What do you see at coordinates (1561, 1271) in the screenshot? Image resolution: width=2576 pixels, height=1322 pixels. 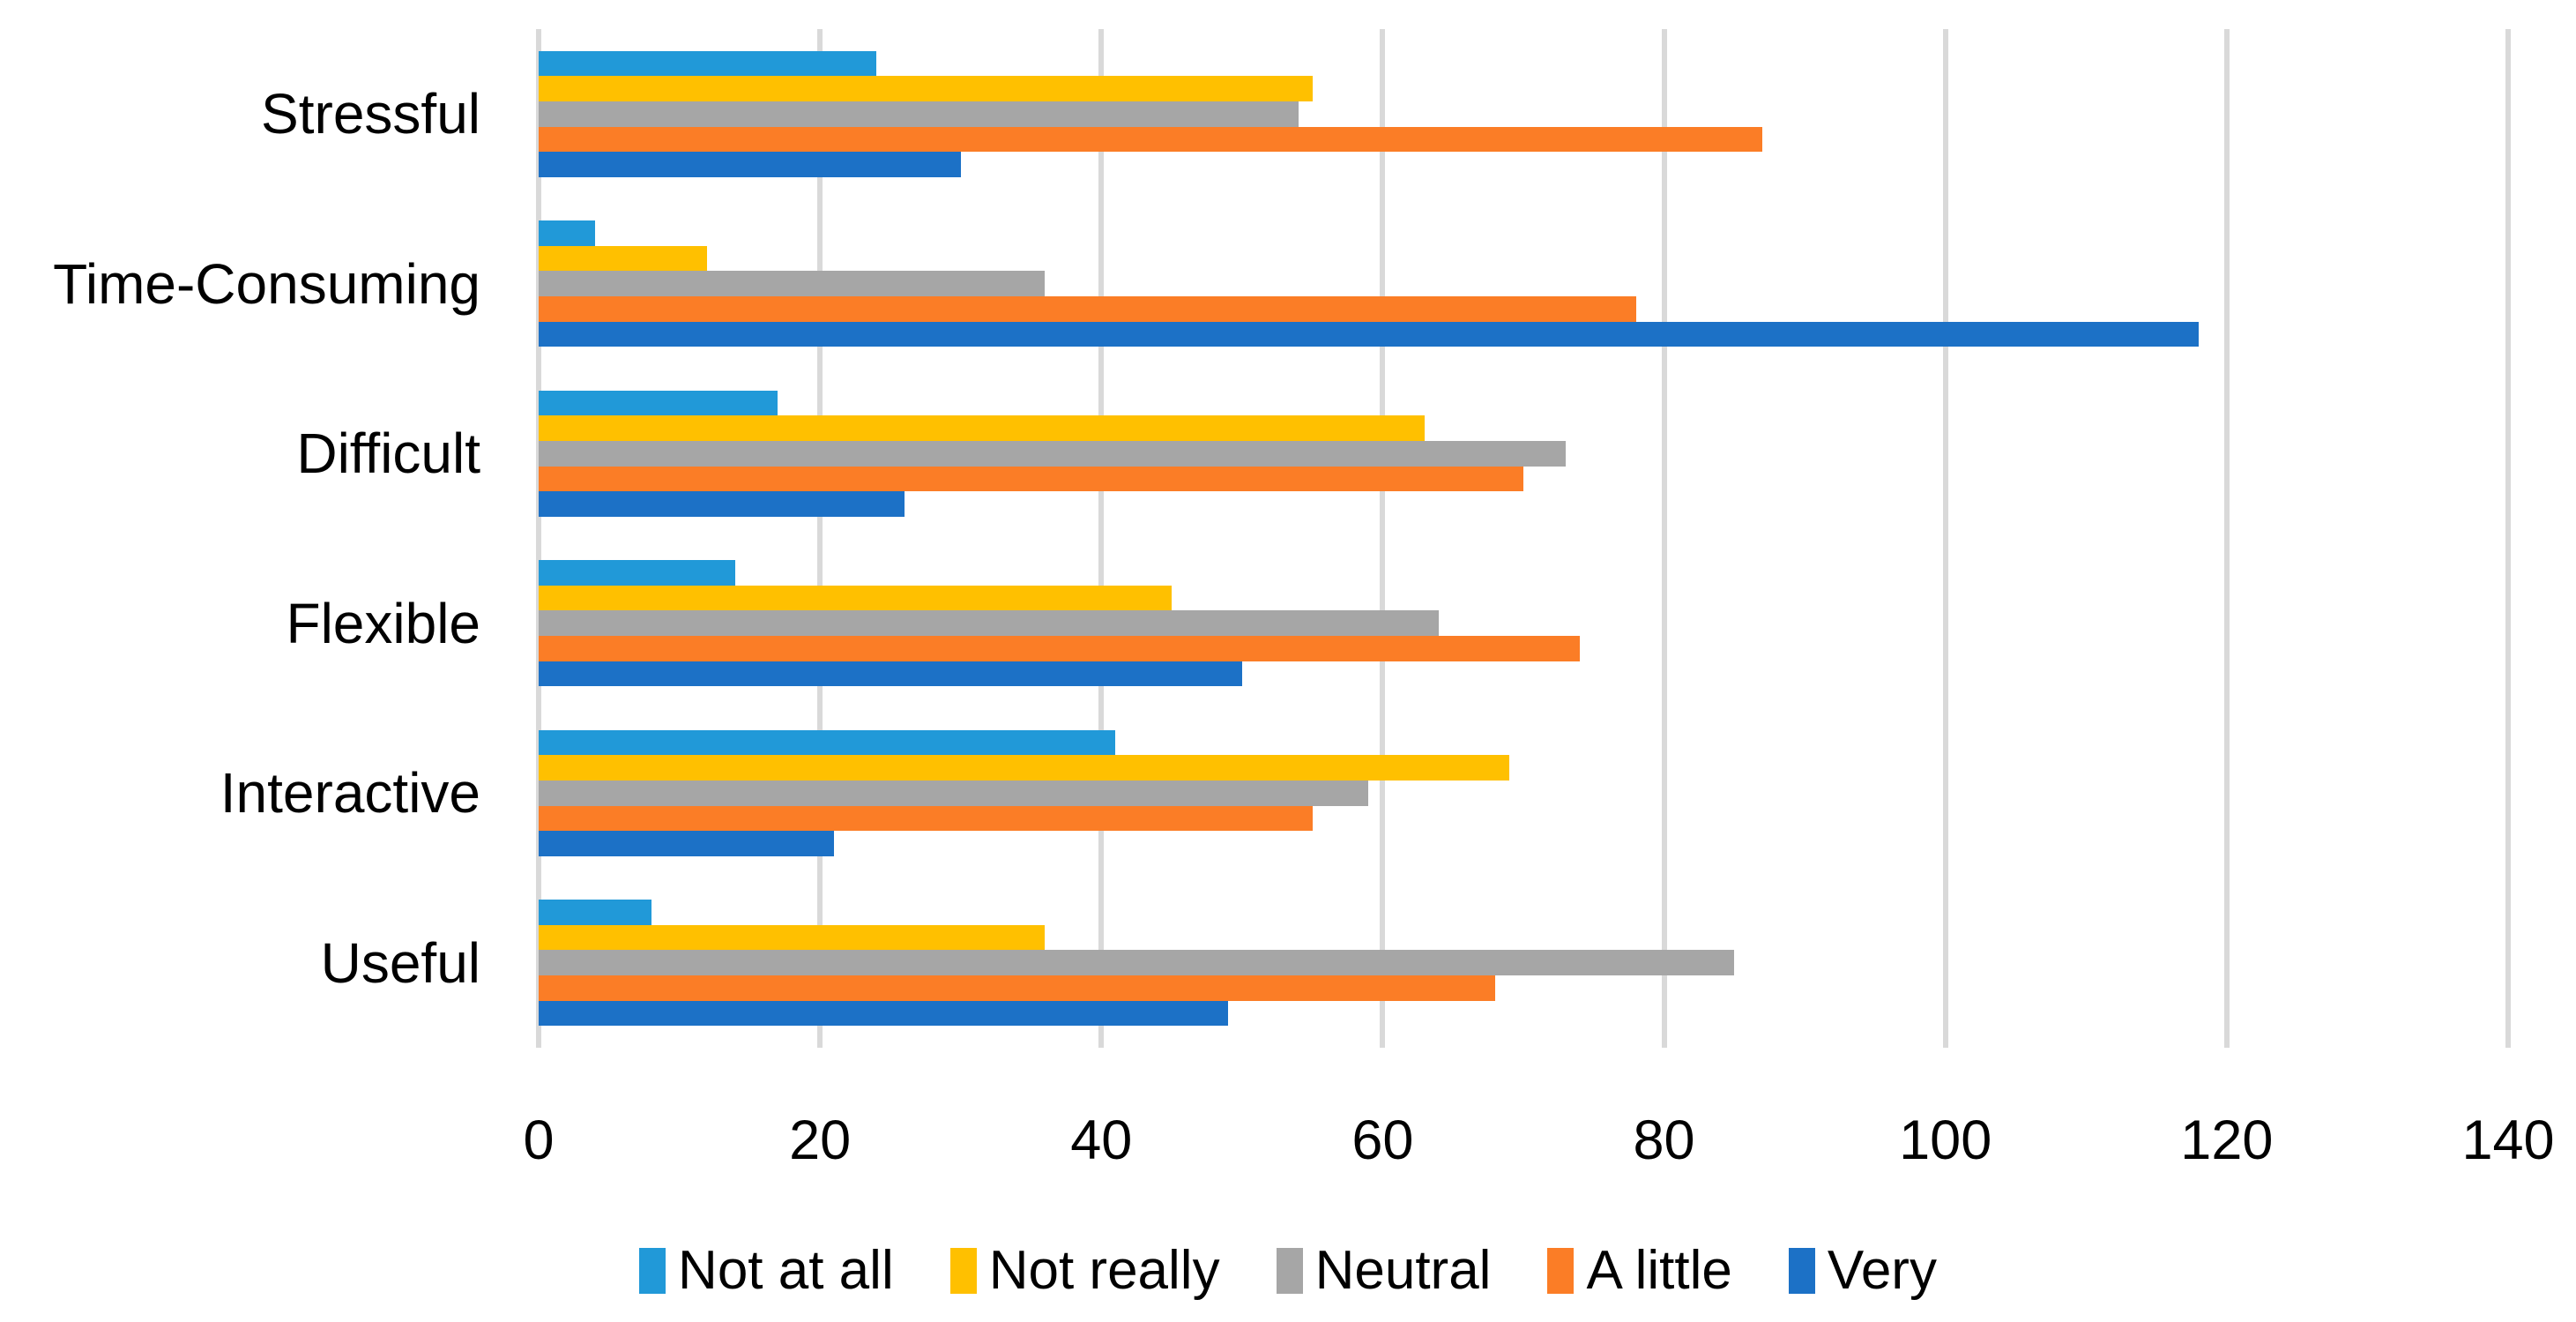 I see `legend-swatch-a-little` at bounding box center [1561, 1271].